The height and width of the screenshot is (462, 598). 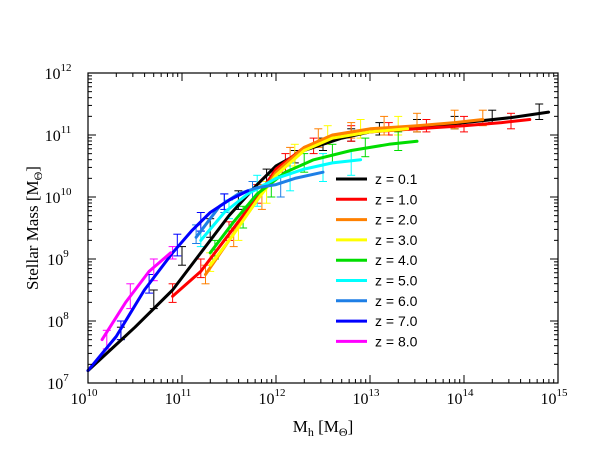 What do you see at coordinates (367, 397) in the screenshot?
I see `x-tick-label: 1013` at bounding box center [367, 397].